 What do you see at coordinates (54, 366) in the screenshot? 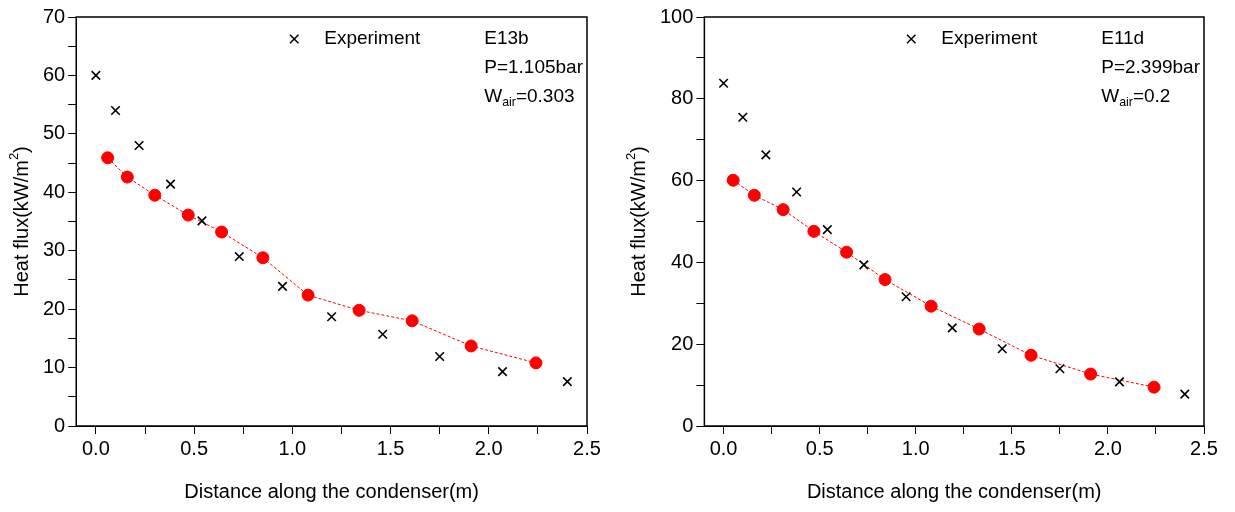
I see `y-tick-label: 10` at bounding box center [54, 366].